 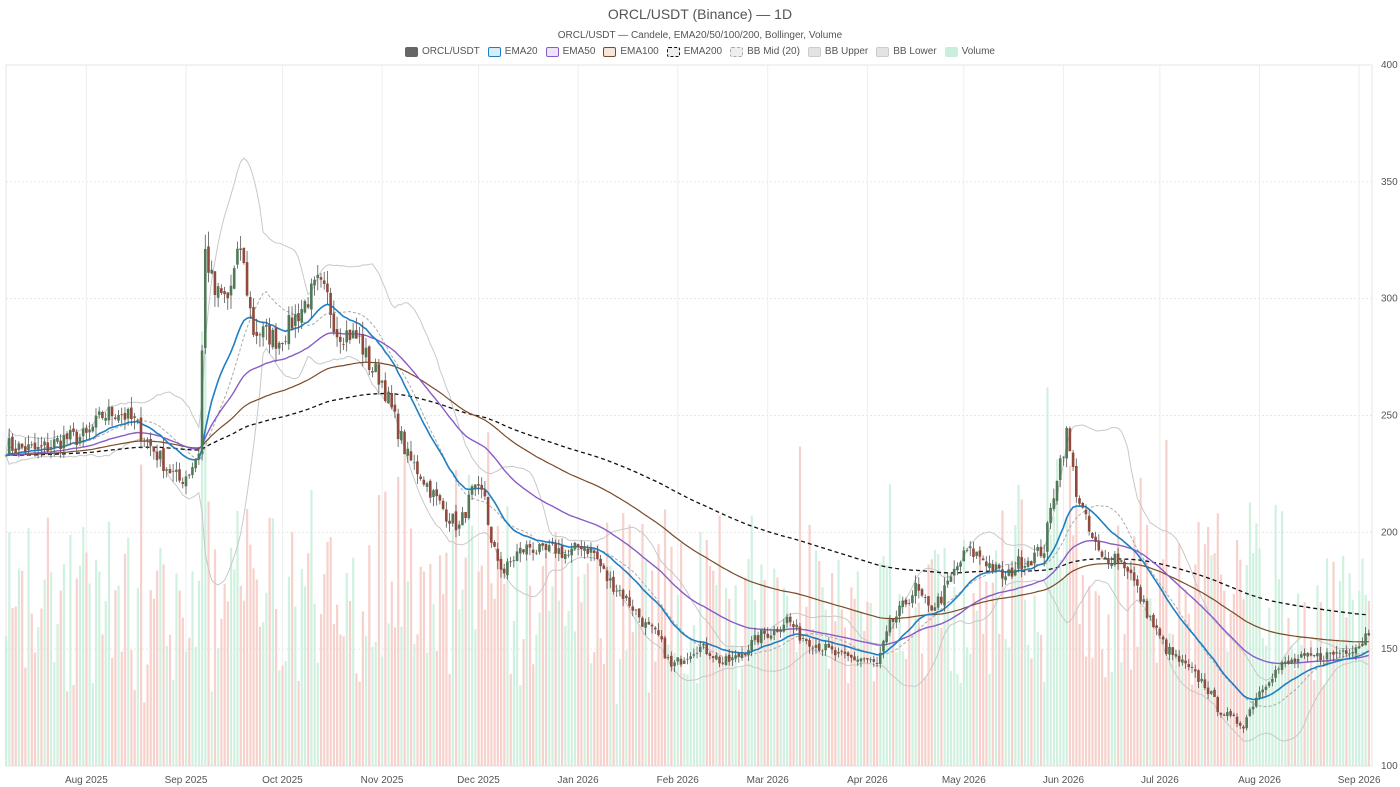 I want to click on legend-item: EMA20, so click(x=512, y=51).